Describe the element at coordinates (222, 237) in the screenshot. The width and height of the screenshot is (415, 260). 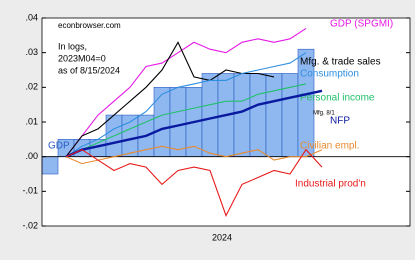
I see `x-tick-label: 2024` at that location.